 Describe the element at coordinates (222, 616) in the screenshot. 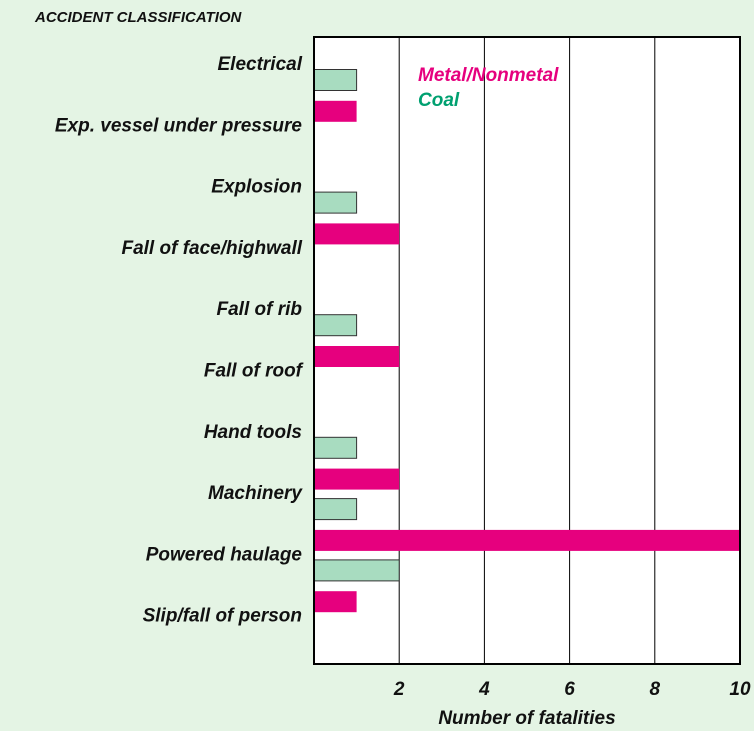

I see `y-tick-label: Slip/fall of person` at that location.